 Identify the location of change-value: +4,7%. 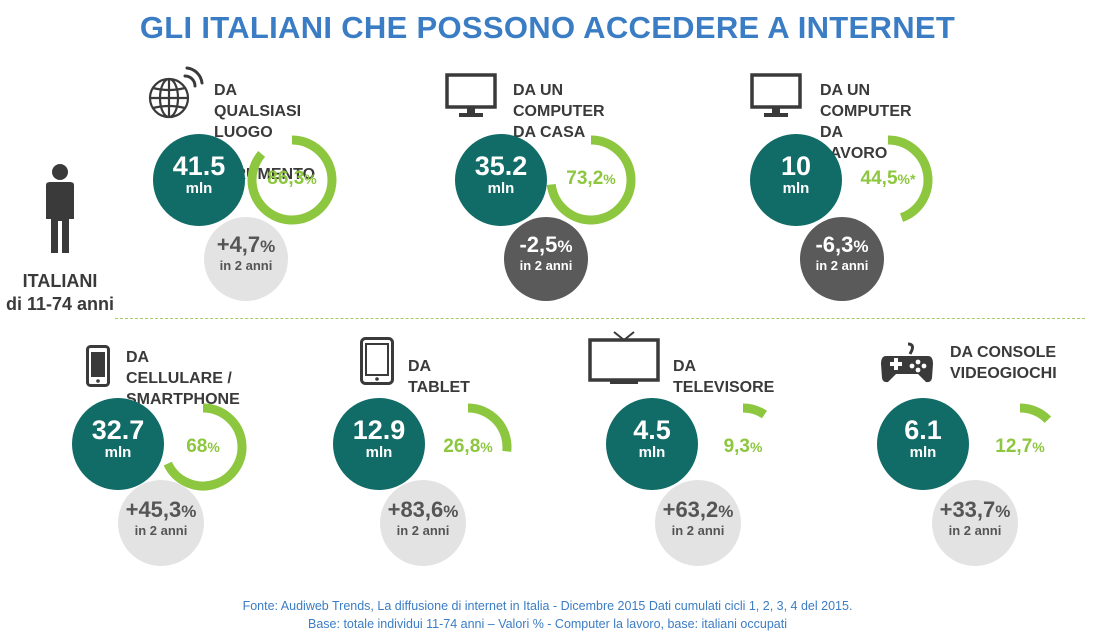
(246, 244).